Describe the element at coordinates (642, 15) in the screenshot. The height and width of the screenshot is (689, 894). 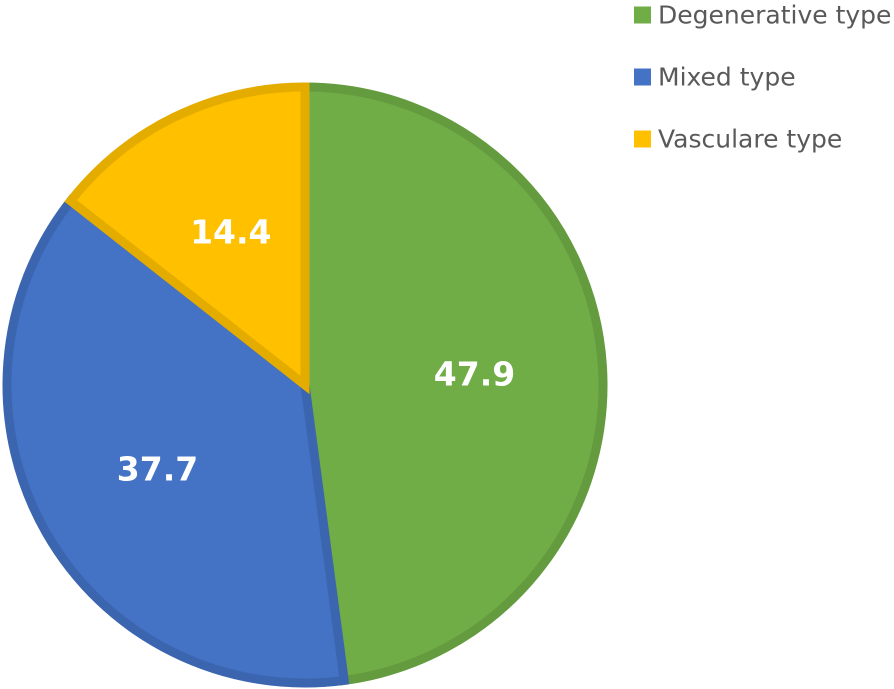
I see `legend-swatch-degenerative-type` at that location.